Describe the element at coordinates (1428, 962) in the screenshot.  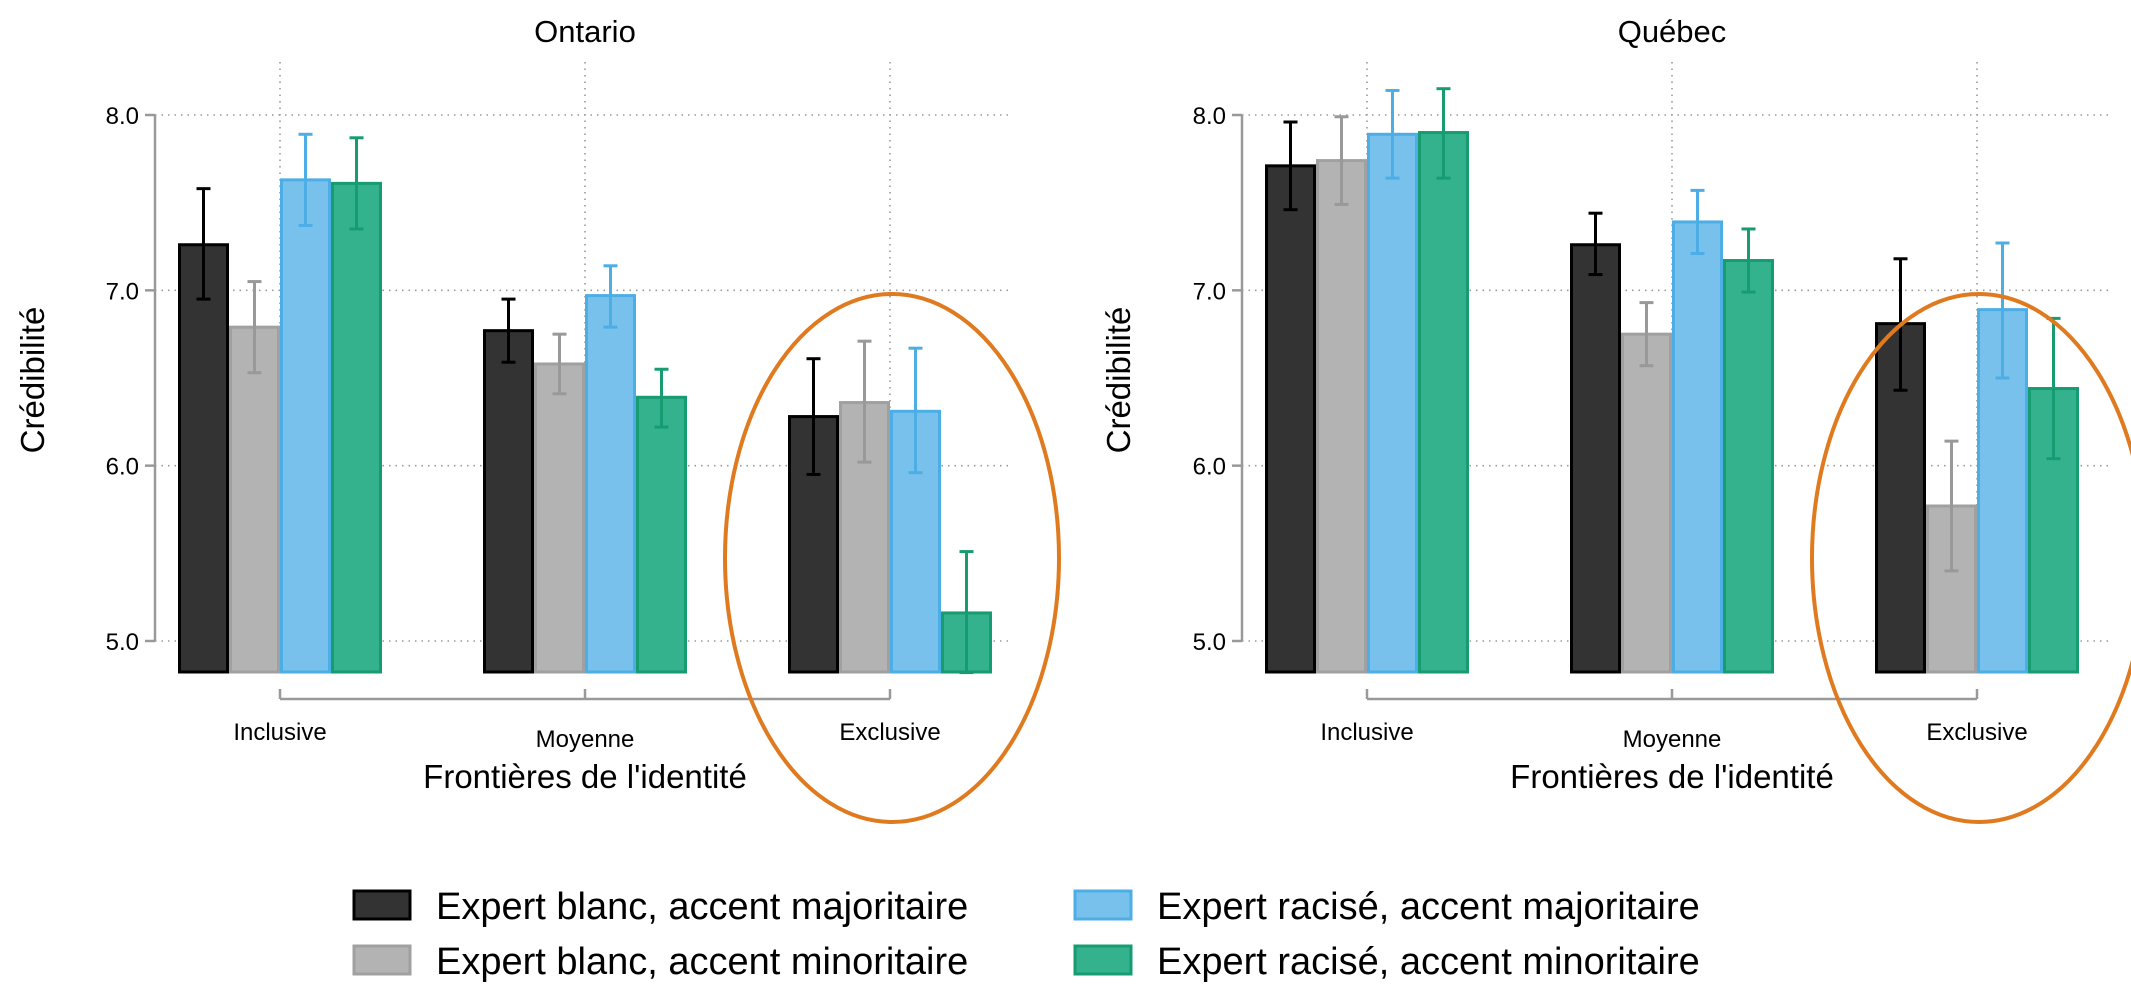
I see `legend-label: Expert racisé, accent minoritaire` at that location.